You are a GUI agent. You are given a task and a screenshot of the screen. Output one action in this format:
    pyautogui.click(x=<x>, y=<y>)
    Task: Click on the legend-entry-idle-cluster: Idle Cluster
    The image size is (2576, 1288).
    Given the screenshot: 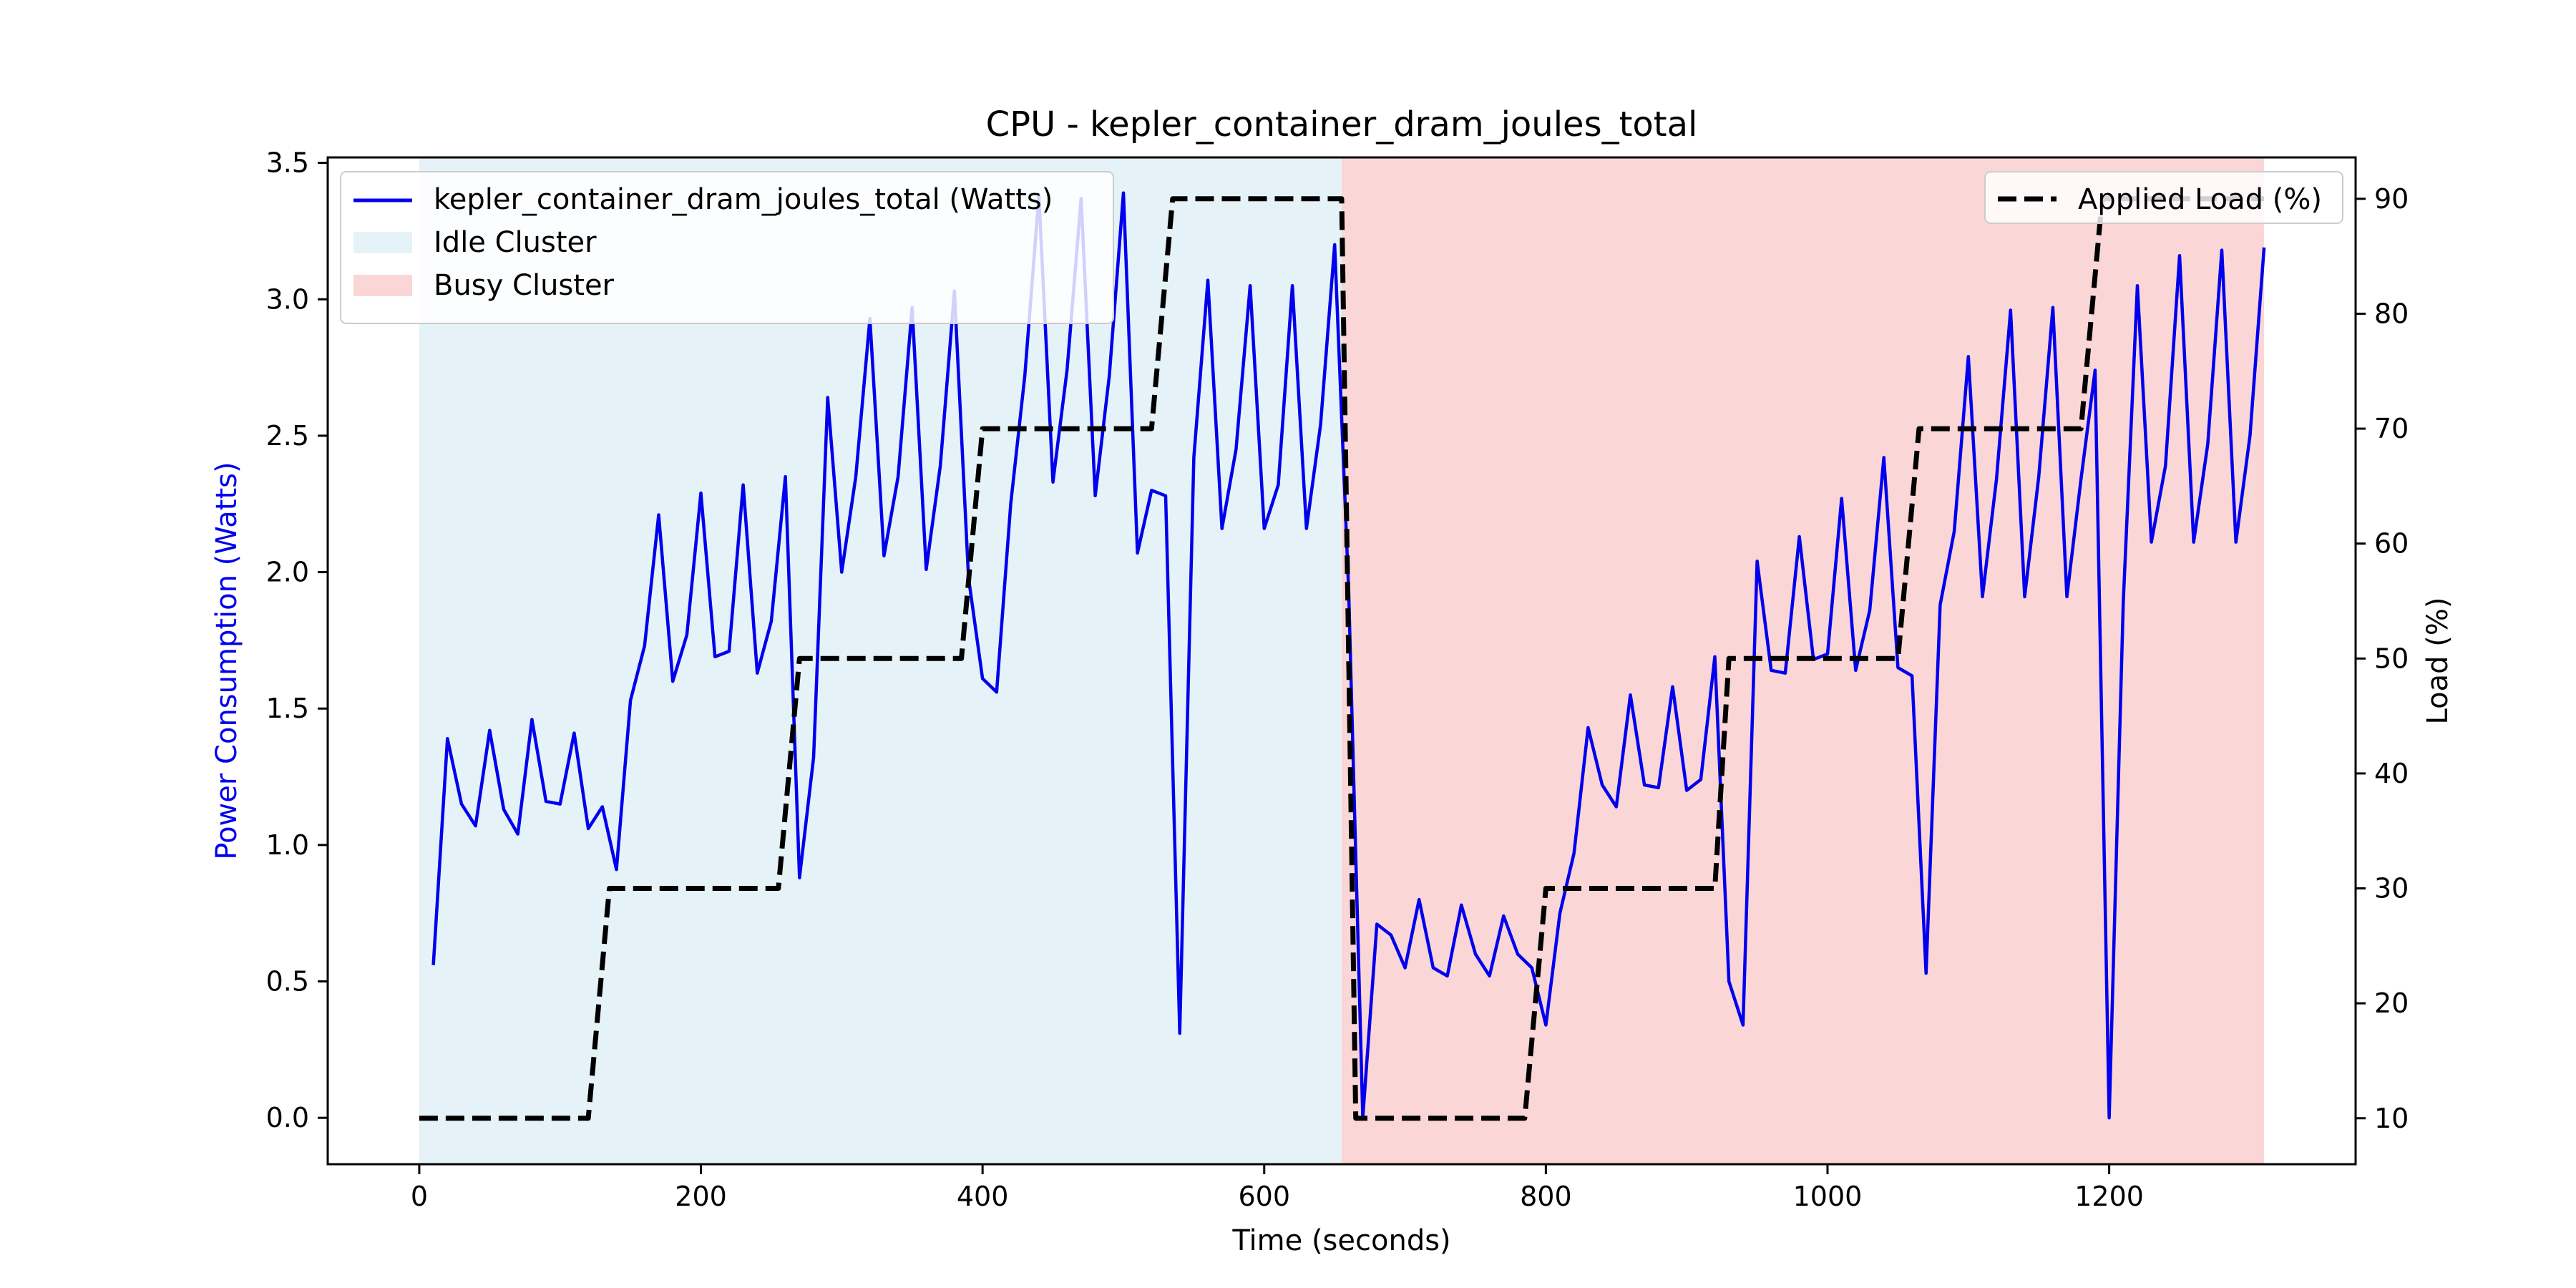 What is the action you would take?
    pyautogui.click(x=515, y=242)
    